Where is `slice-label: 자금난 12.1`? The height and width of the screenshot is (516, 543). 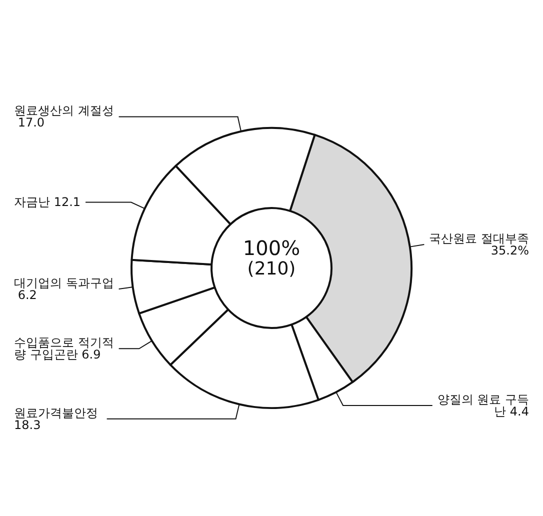
slice-label: 자금난 12.1 is located at coordinates (47, 202).